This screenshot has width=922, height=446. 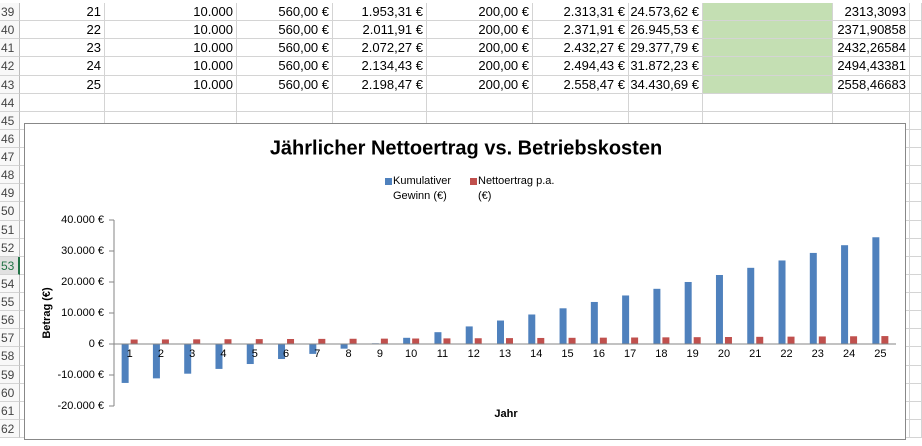 I want to click on x-tick-label: 3, so click(x=192, y=354).